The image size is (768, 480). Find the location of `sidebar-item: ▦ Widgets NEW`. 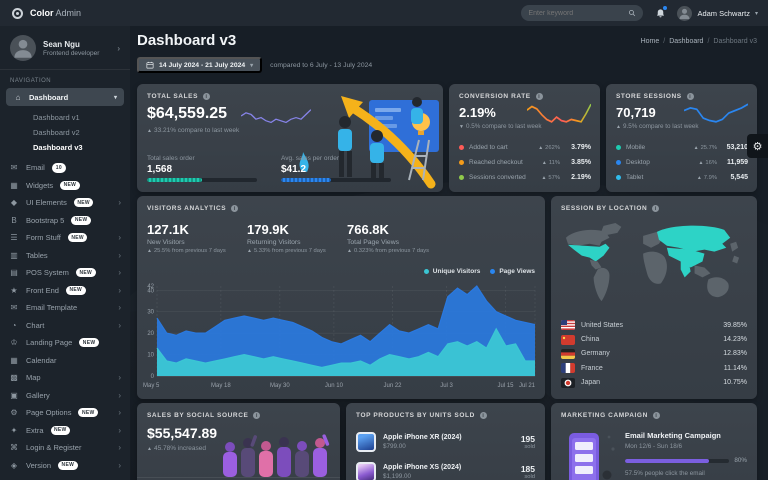

sidebar-item: ▦ Widgets NEW is located at coordinates (65, 186).